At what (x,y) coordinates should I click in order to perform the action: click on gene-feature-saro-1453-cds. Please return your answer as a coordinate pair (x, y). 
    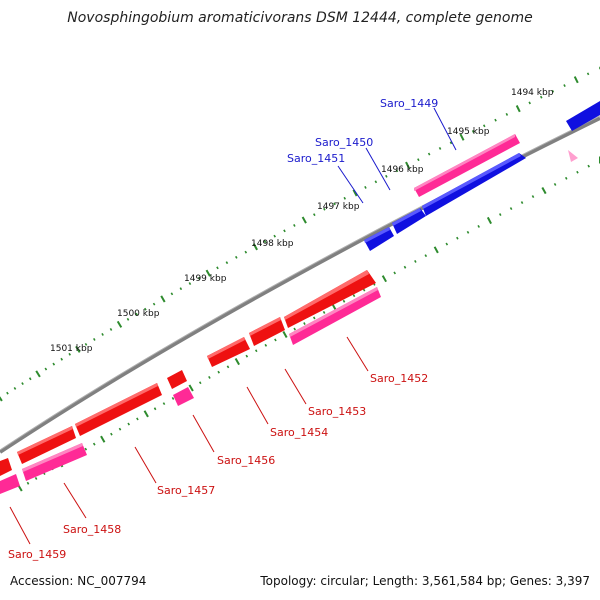
    Looking at the image, I should click on (267, 331).